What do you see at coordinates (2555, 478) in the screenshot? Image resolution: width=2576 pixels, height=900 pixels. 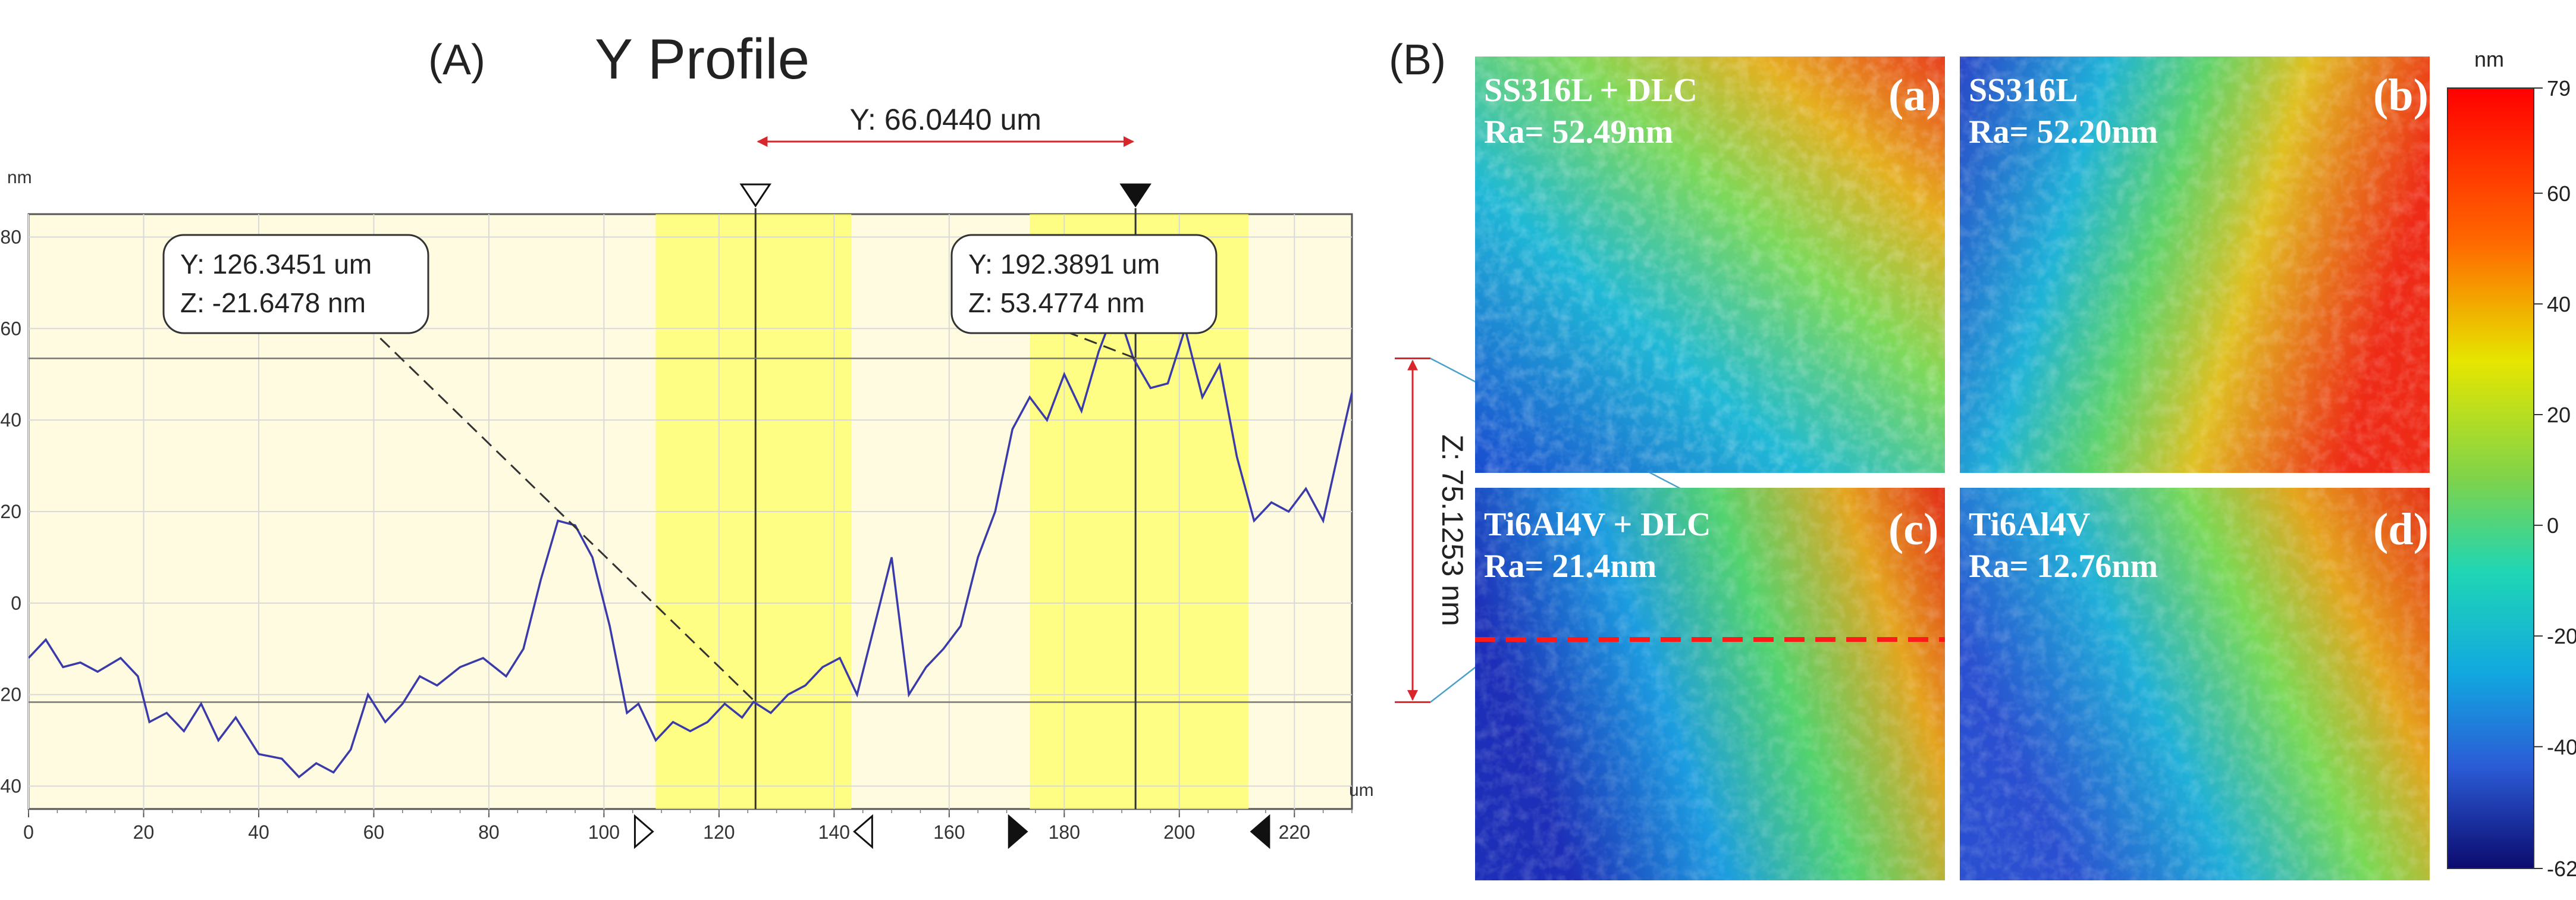 I see `colorbar-ticks: 79 60 40 20 0 -20 -40 -62` at bounding box center [2555, 478].